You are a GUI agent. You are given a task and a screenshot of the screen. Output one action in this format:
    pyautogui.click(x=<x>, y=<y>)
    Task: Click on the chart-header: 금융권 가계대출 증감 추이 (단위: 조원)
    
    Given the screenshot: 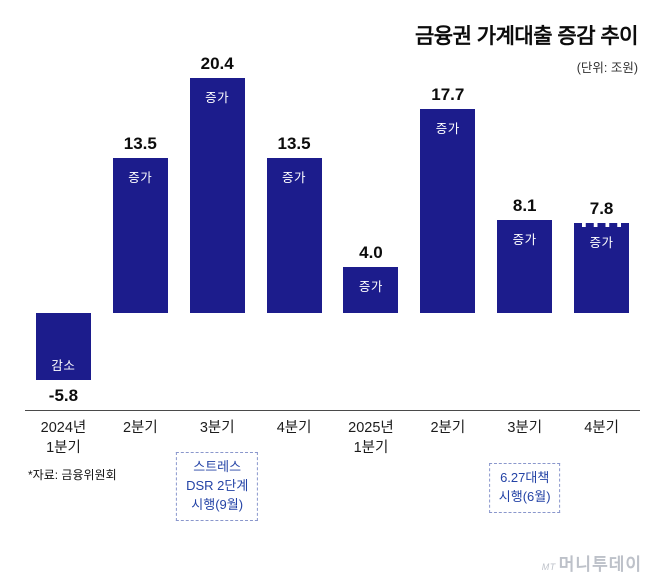 What is the action you would take?
    pyautogui.click(x=526, y=48)
    